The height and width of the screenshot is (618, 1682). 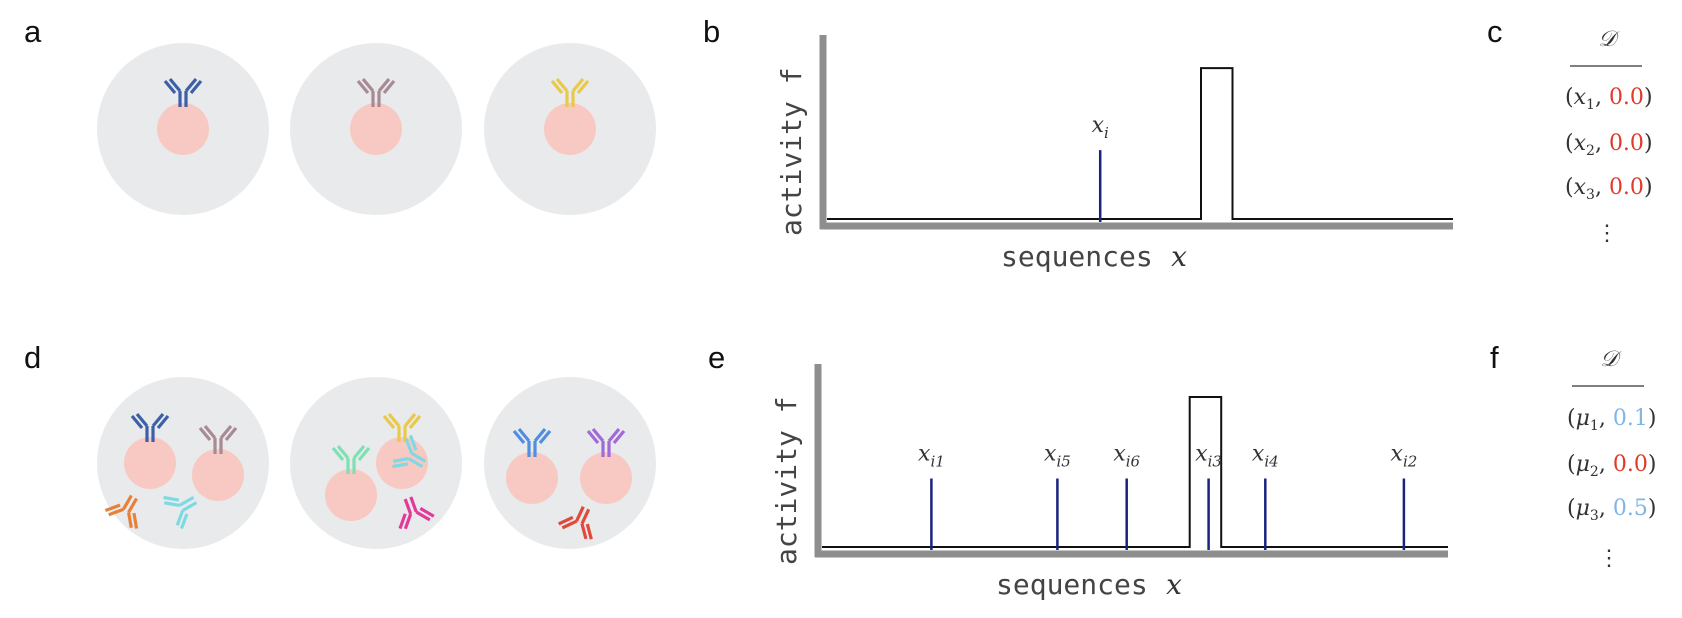 I want to click on panel-letter-f: f, so click(x=1494, y=357).